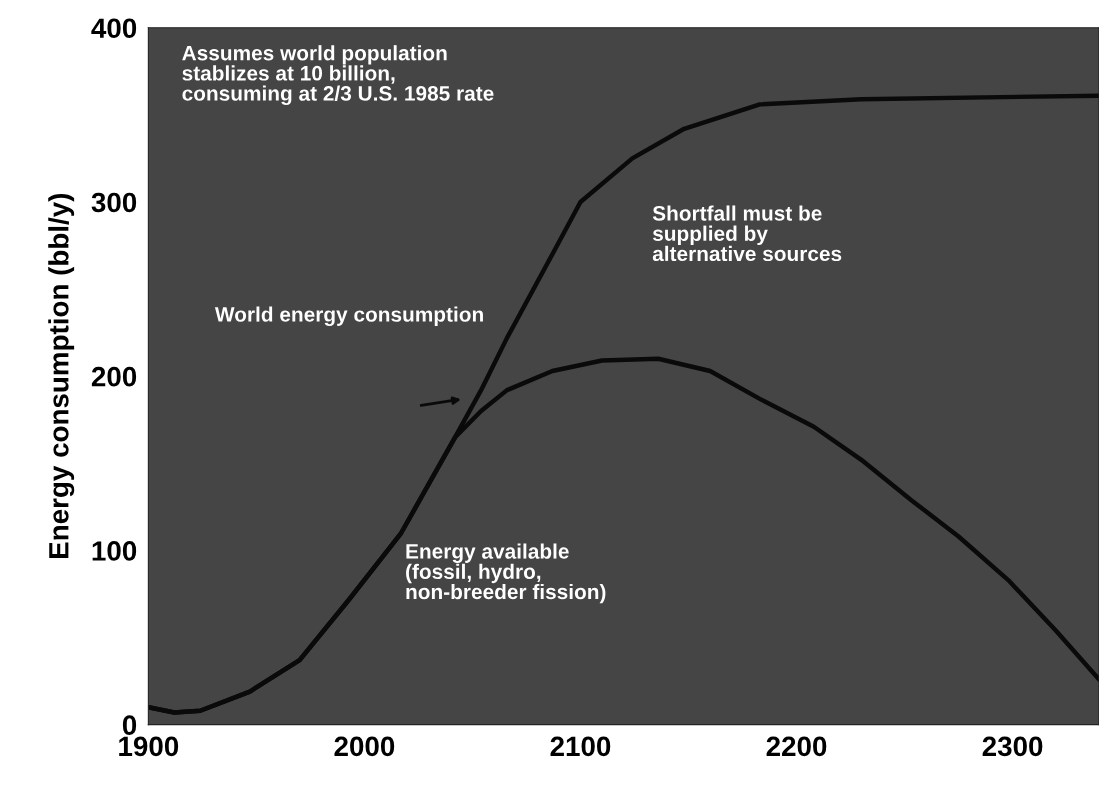 Image resolution: width=1099 pixels, height=792 pixels. Describe the element at coordinates (506, 573) in the screenshot. I see `series-label: Energy available (fossil, hydro, non-breeder fission)` at that location.